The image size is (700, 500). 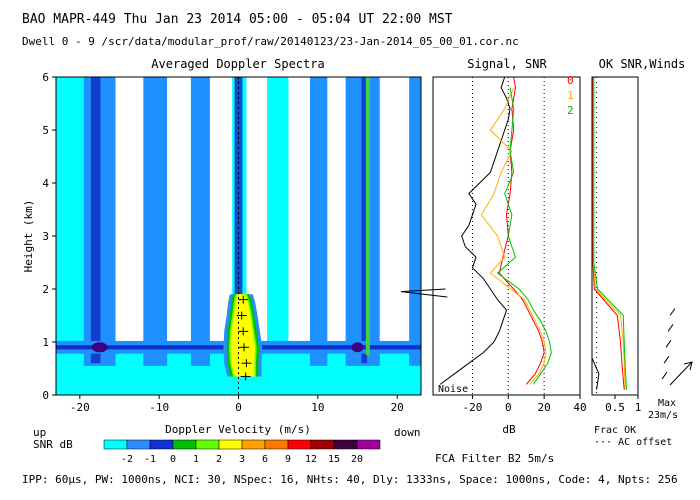 What do you see at coordinates (357, 459) in the screenshot?
I see `colorbar-tick-label: 20` at bounding box center [357, 459].